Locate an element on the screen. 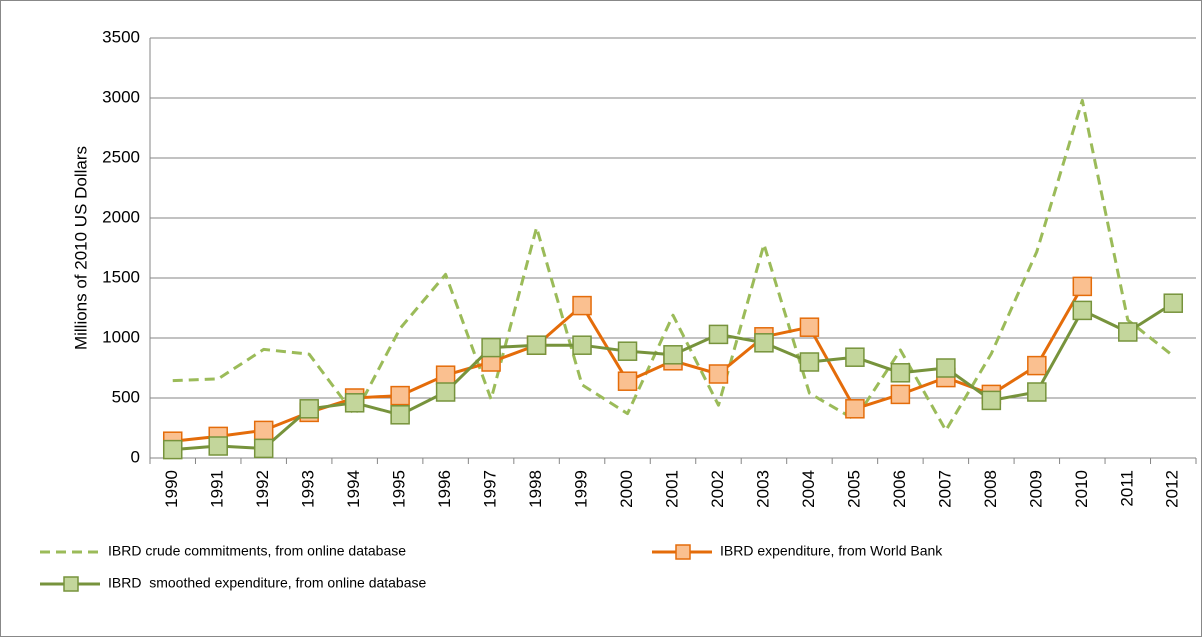 This screenshot has height=637, width=1202. x-tick-label: 2010 is located at coordinates (1081, 489).